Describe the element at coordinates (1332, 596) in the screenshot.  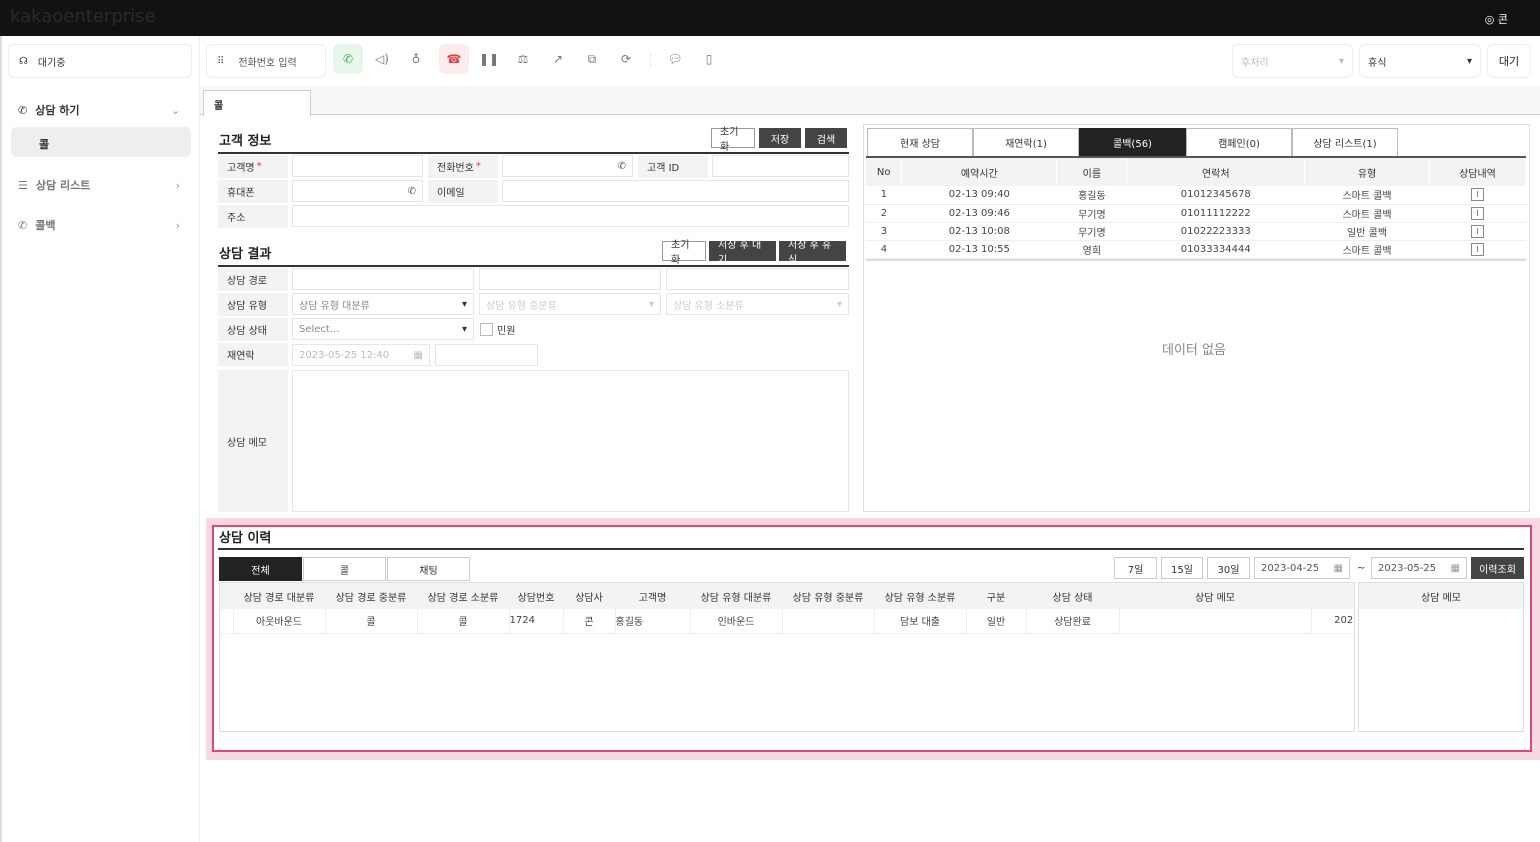
I see `column-header: 상담` at that location.